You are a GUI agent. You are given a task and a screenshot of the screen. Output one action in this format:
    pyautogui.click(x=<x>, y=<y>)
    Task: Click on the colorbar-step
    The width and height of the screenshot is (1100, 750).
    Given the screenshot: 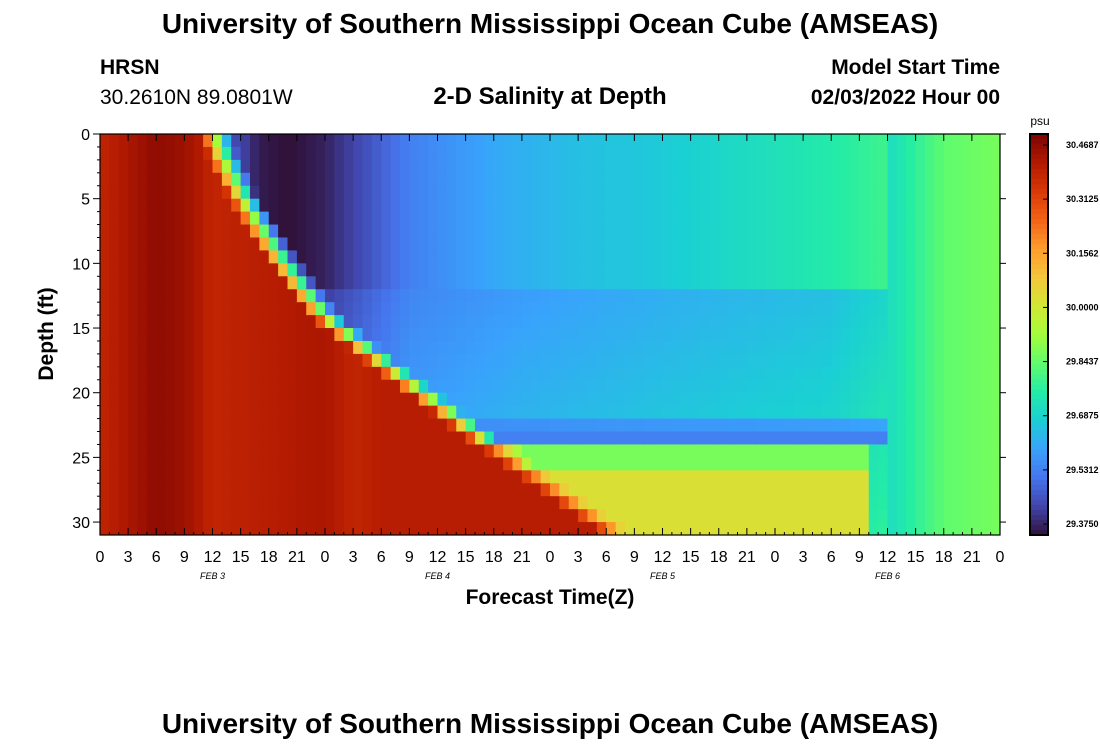 What is the action you would take?
    pyautogui.click(x=1039, y=312)
    